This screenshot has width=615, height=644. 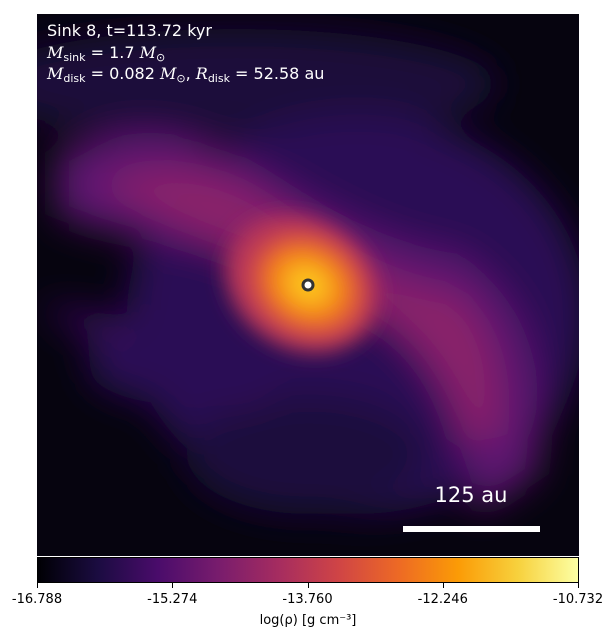 What do you see at coordinates (471, 495) in the screenshot?
I see `scale-bar-label: 125 au` at bounding box center [471, 495].